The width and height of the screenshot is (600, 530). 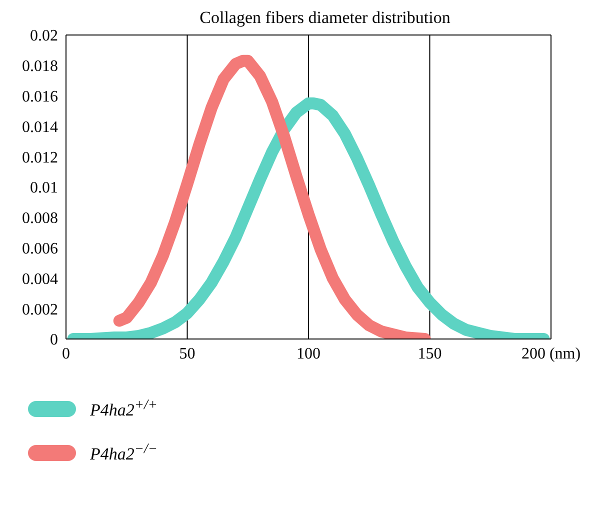 What do you see at coordinates (40, 157) in the screenshot?
I see `y-tick-label: 0.012` at bounding box center [40, 157].